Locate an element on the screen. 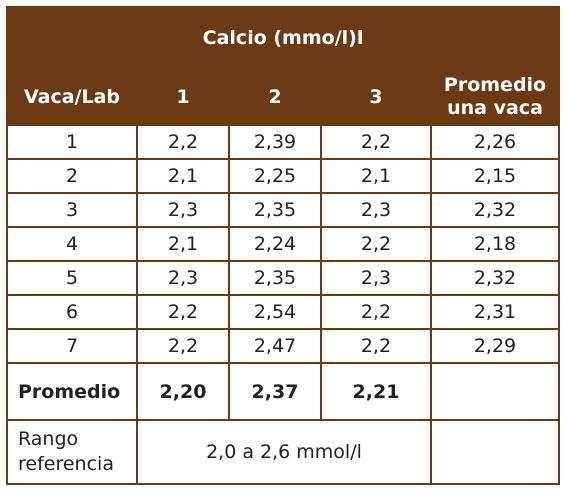 Image resolution: width=566 pixels, height=496 pixels. lab2-value: 2,24 is located at coordinates (275, 244).